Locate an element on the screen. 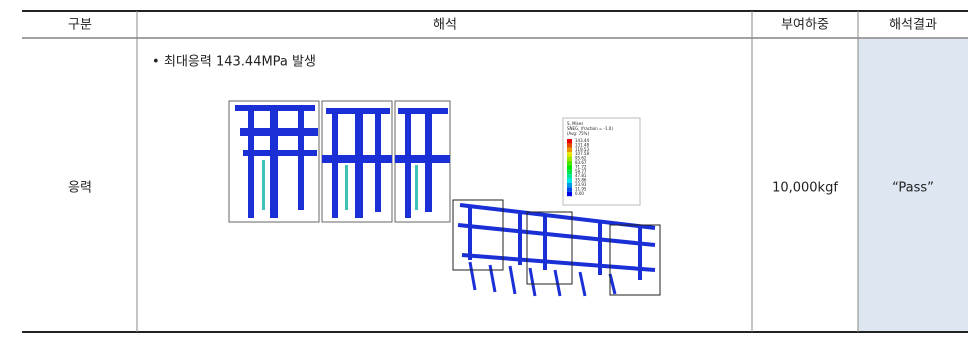 Image resolution: width=971 pixels, height=342 pixels. analysis-text: 최대응력 143.44MPa 발생 is located at coordinates (240, 62).